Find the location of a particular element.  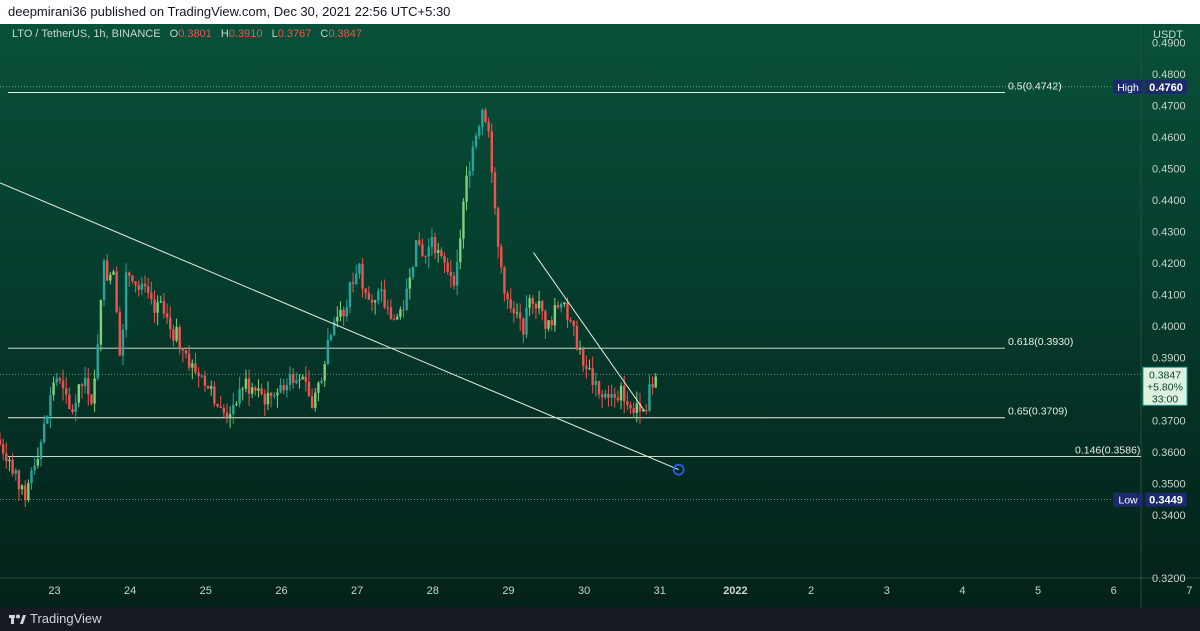

y-tick-label: 0.4900 is located at coordinates (1169, 44).